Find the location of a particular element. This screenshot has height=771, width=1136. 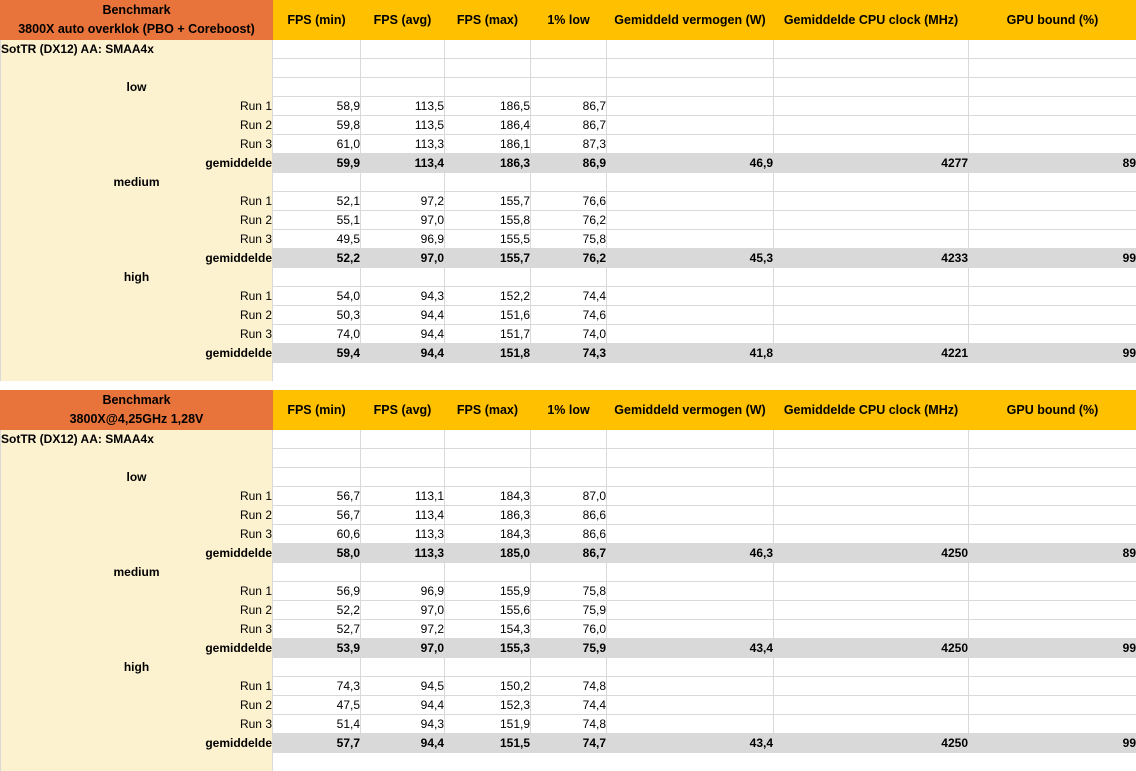

column-header-avg-power: Gemiddeld vermogen (W) is located at coordinates (690, 410).